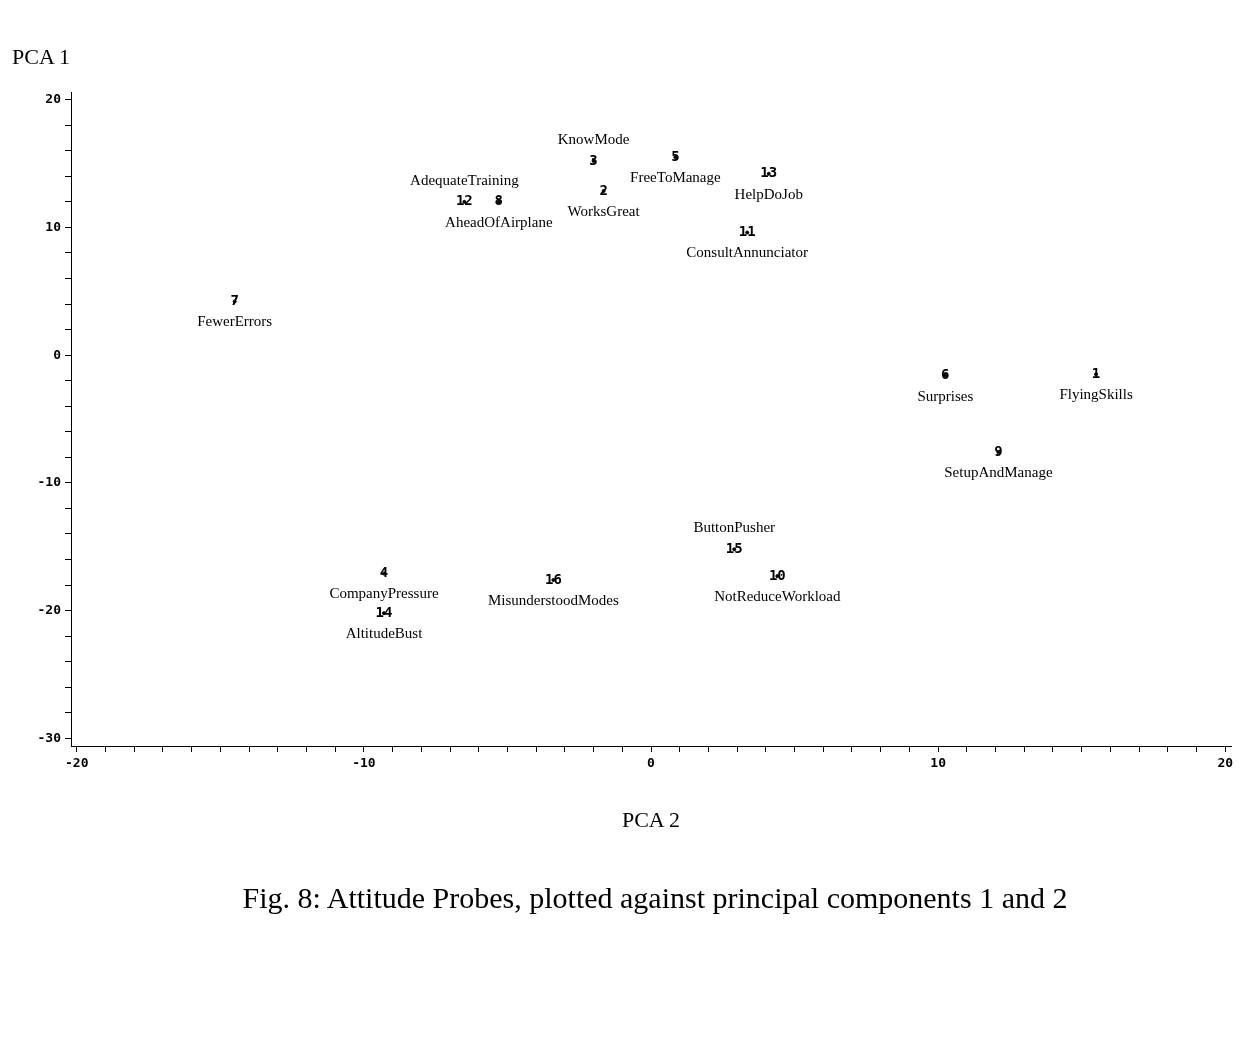 The width and height of the screenshot is (1243, 1047). I want to click on x-tick-label: -20, so click(77, 763).